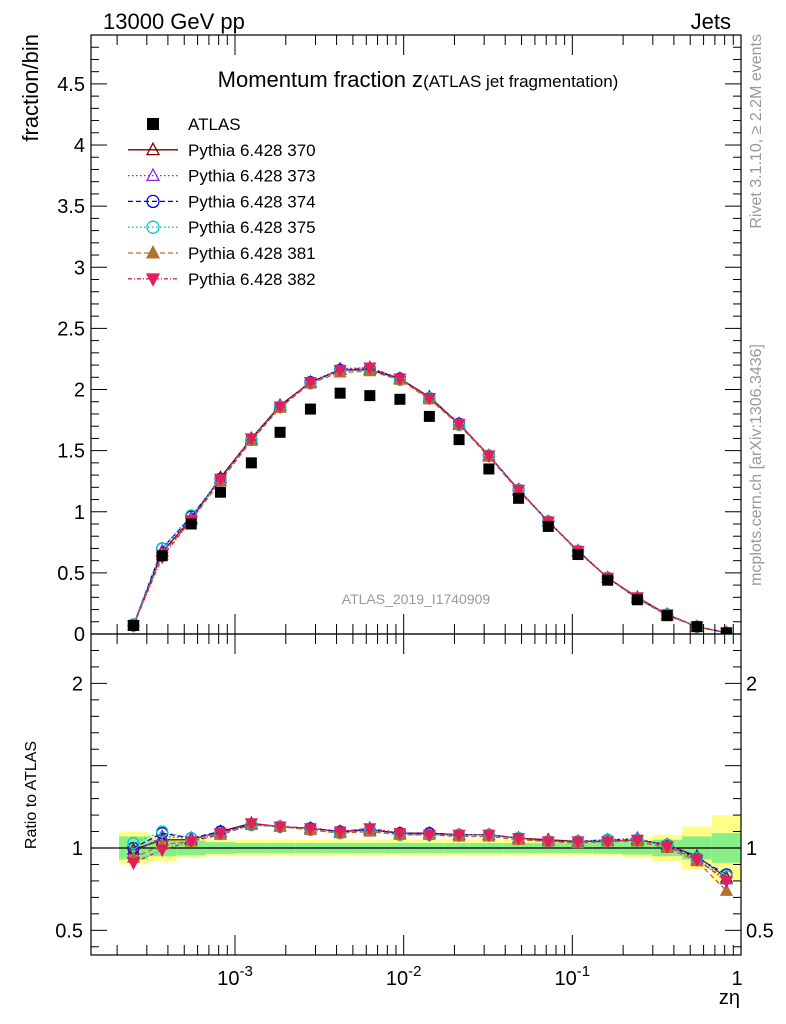  I want to click on ratio-y-tick-label-right: 2, so click(751, 684).